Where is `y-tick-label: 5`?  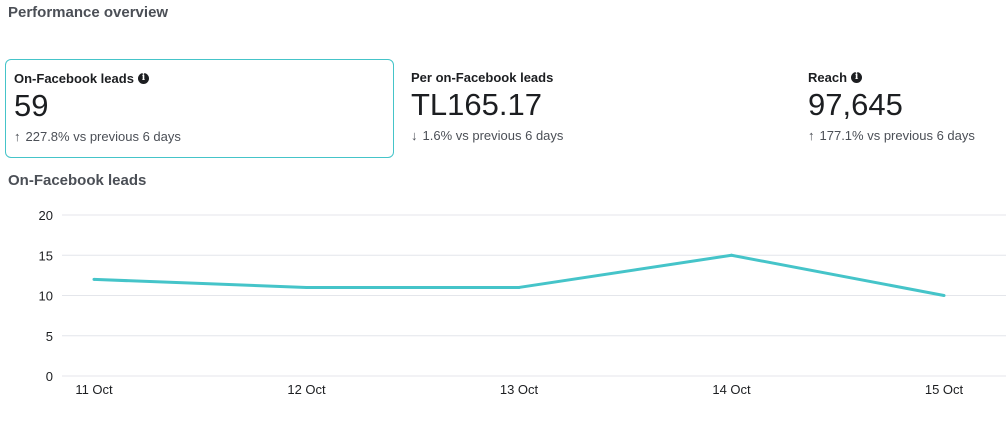 y-tick-label: 5 is located at coordinates (49, 336).